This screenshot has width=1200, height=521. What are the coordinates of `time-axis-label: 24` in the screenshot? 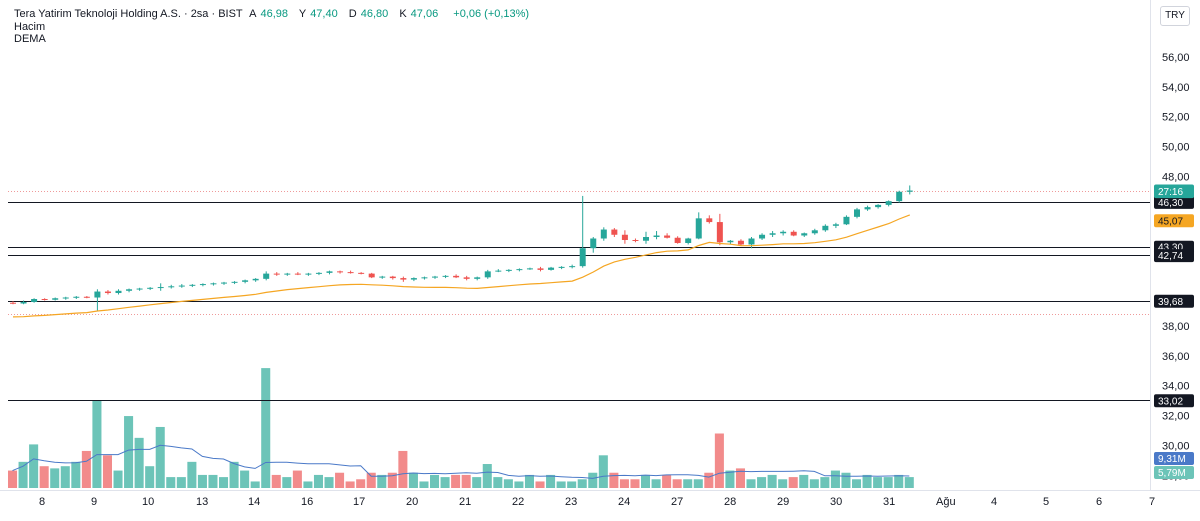 It's located at (624, 502).